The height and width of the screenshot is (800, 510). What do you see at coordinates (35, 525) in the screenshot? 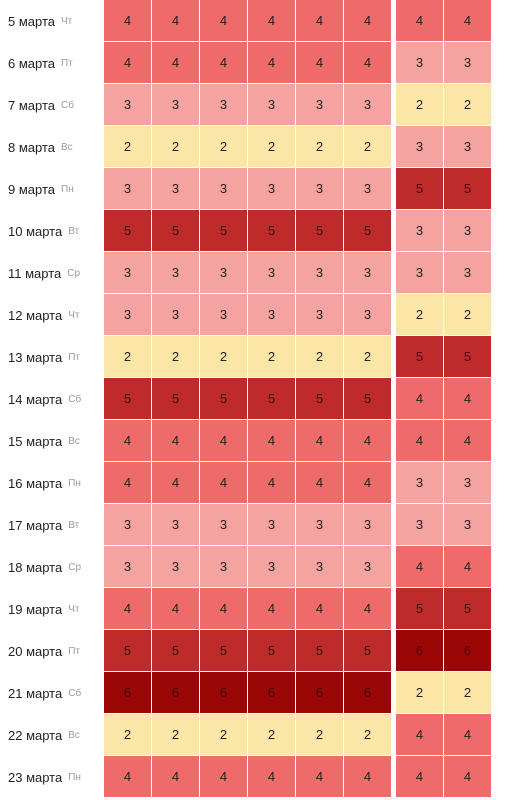
I see `date-text: 17 марта` at bounding box center [35, 525].